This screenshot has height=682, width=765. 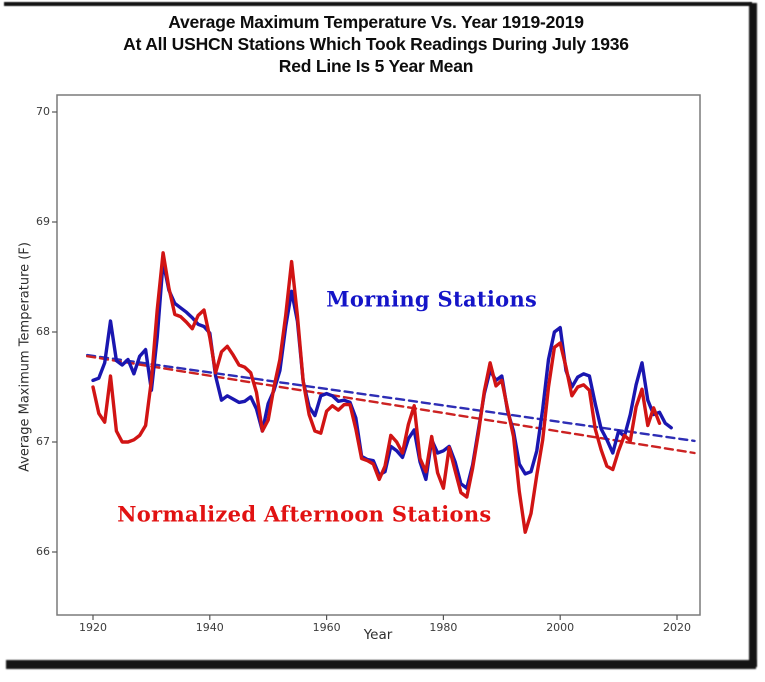 What do you see at coordinates (43, 111) in the screenshot?
I see `y-tick-label: 70` at bounding box center [43, 111].